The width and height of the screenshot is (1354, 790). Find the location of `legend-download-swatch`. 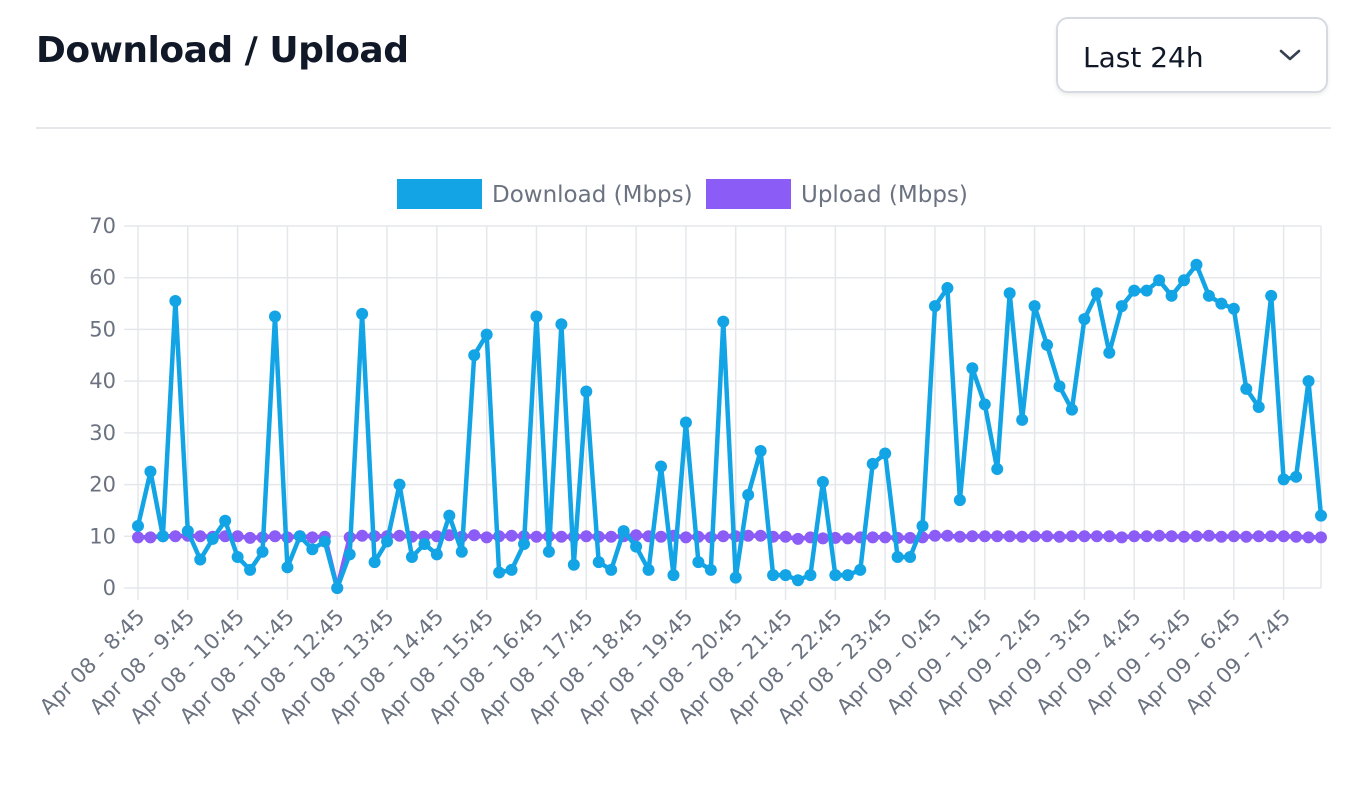

legend-download-swatch is located at coordinates (439, 194).